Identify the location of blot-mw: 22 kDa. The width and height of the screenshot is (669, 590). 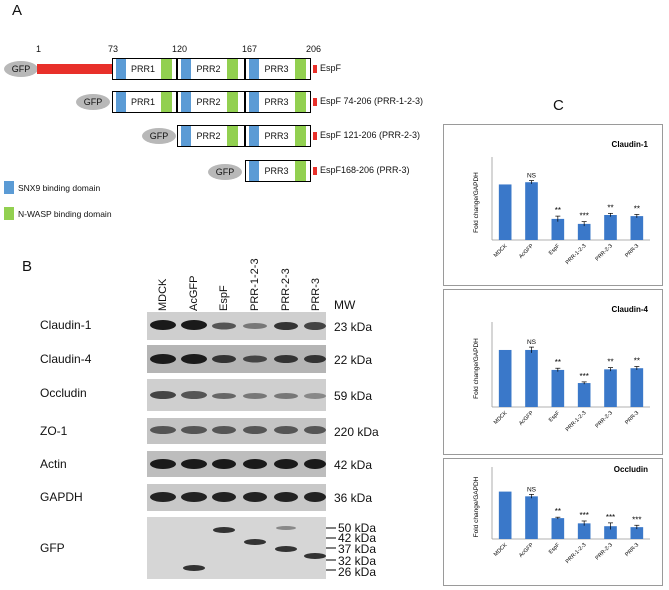
(353, 360).